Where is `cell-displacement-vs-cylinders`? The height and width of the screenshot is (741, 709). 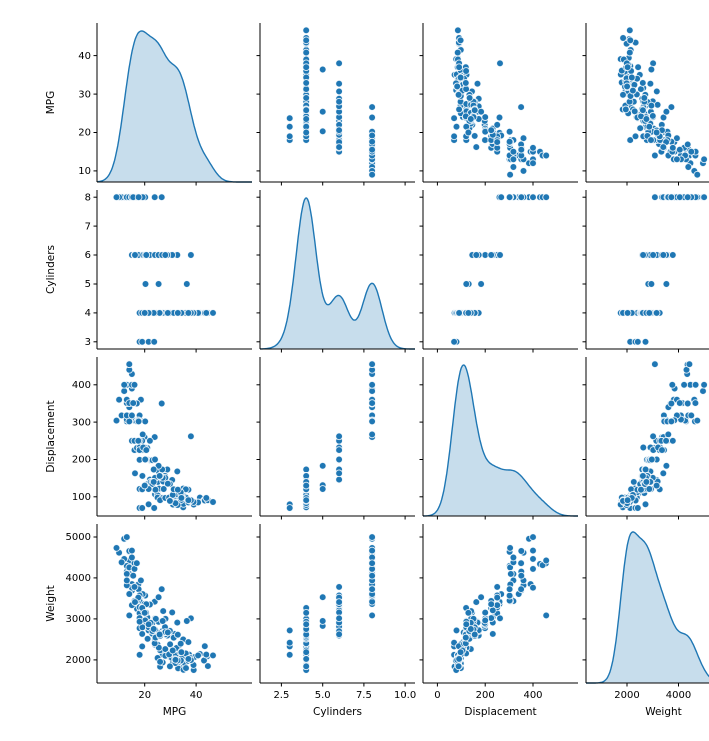 cell-displacement-vs-cylinders is located at coordinates (336, 438).